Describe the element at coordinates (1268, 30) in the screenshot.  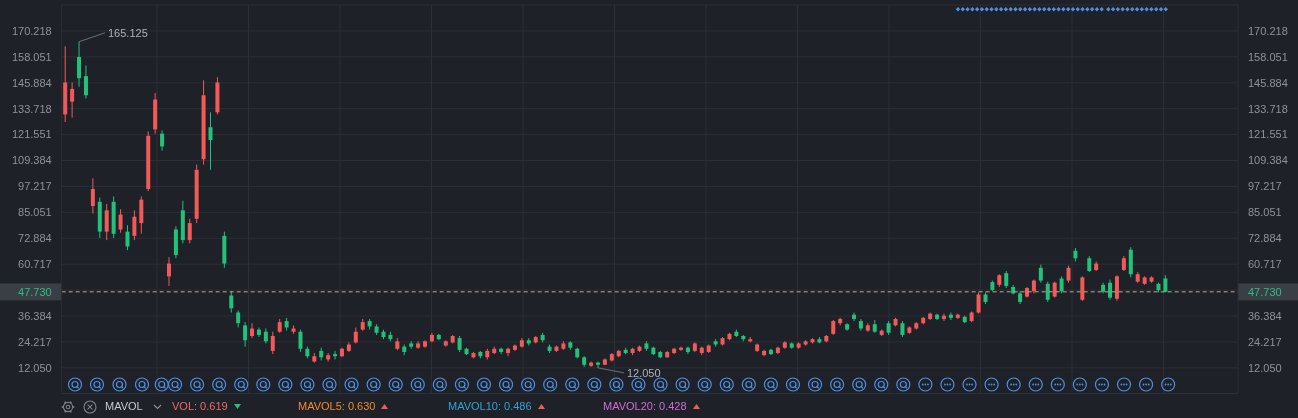
I see `y2-tick-label: 170.218` at that location.